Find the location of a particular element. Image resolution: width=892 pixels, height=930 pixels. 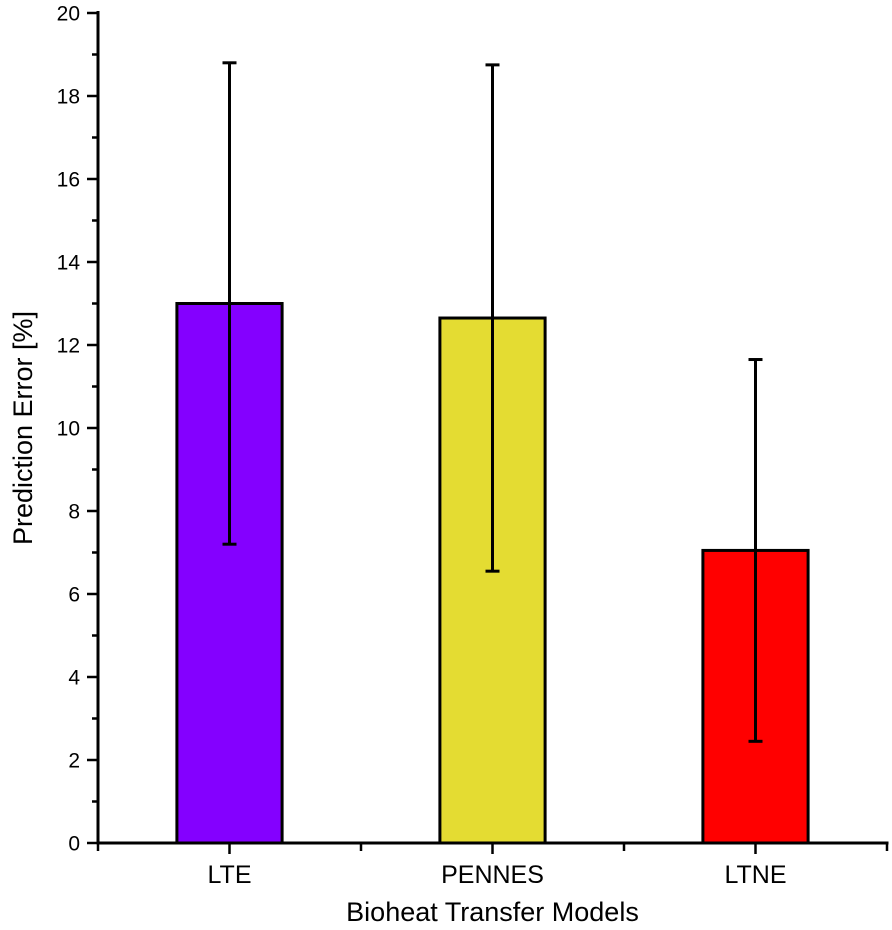

y-tick-label-6: 6 is located at coordinates (74, 595).